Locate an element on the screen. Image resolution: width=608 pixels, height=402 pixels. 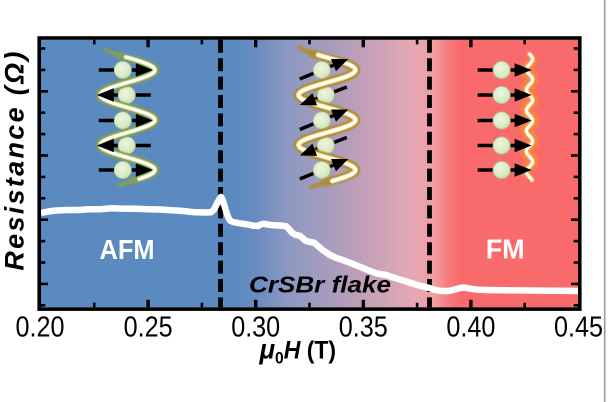
svg-text: 0.25 is located at coordinates (148, 328).